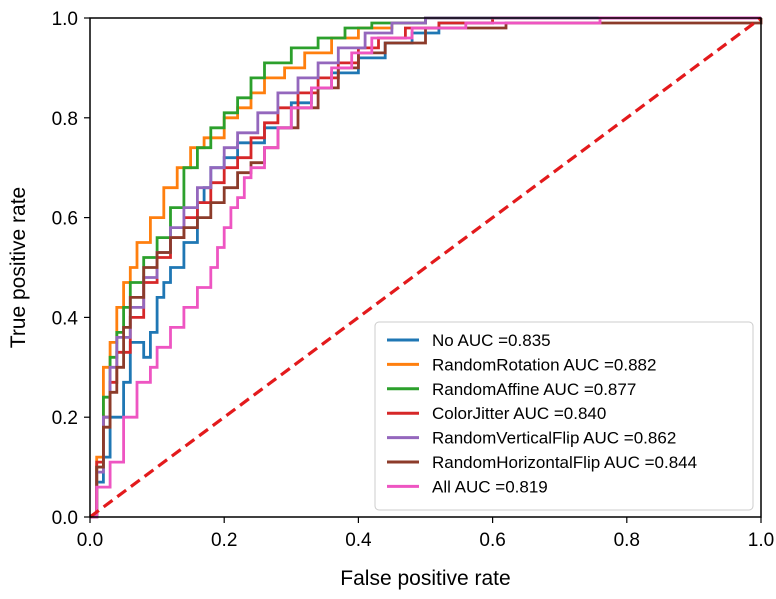  What do you see at coordinates (534, 389) in the screenshot?
I see `legend-label-2: RandomAffine AUC =0.877` at bounding box center [534, 389].